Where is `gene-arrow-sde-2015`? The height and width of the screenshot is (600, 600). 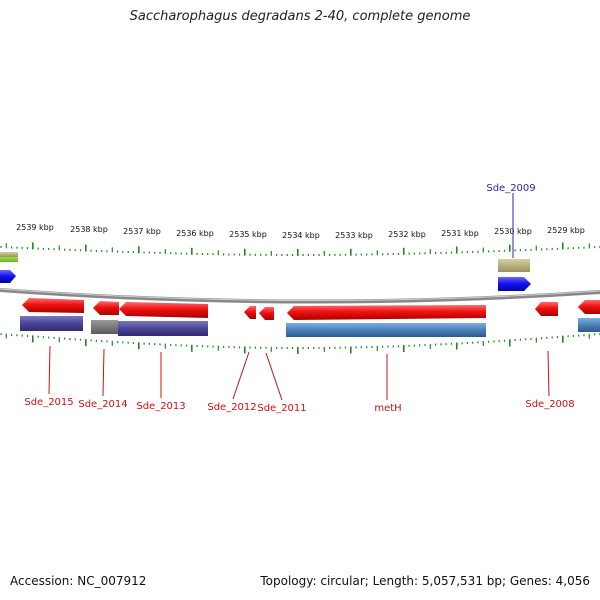
gene-arrow-sde-2015 is located at coordinates (53, 305).